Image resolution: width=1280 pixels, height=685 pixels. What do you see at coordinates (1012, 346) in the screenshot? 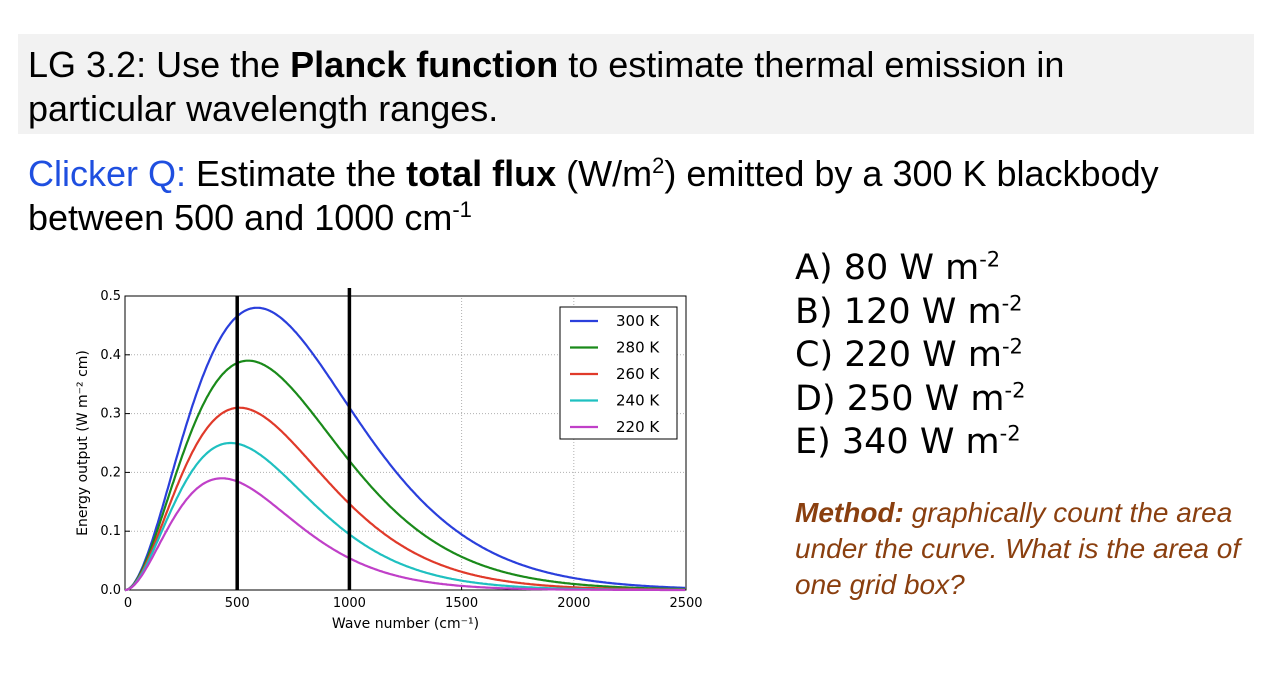
I see `answer-c-sup: -2` at bounding box center [1012, 346].